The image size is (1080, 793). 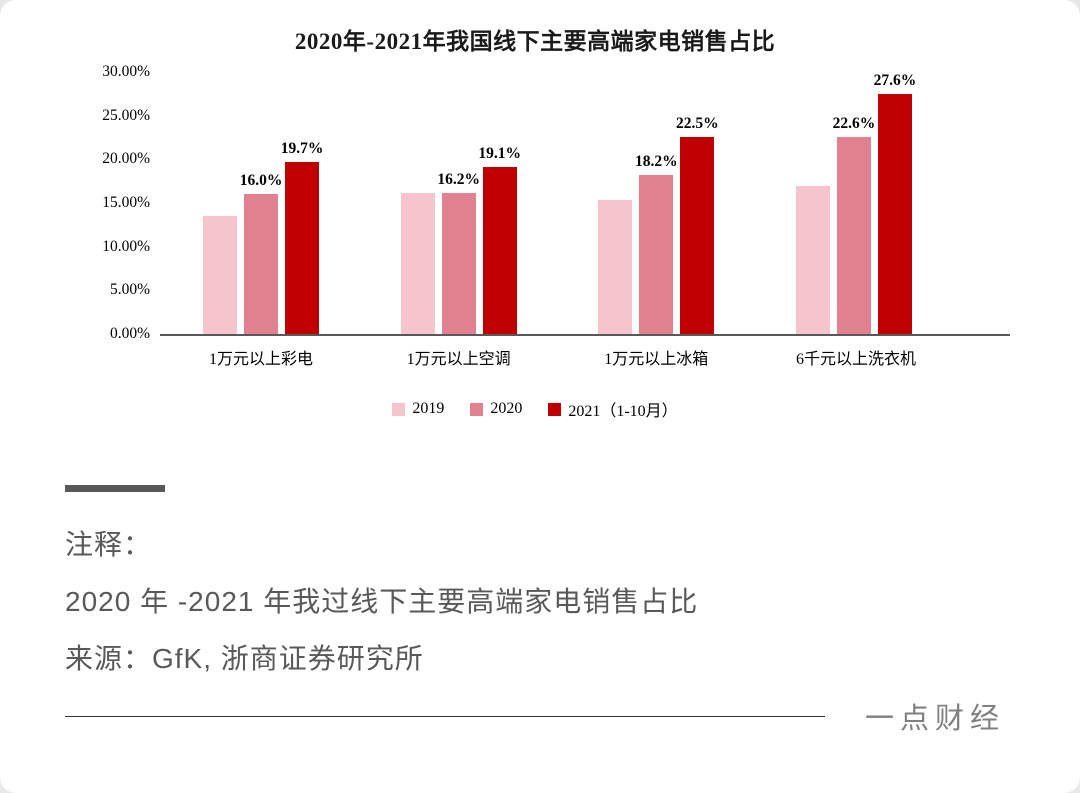 I want to click on footer: 一点财经, so click(x=535, y=716).